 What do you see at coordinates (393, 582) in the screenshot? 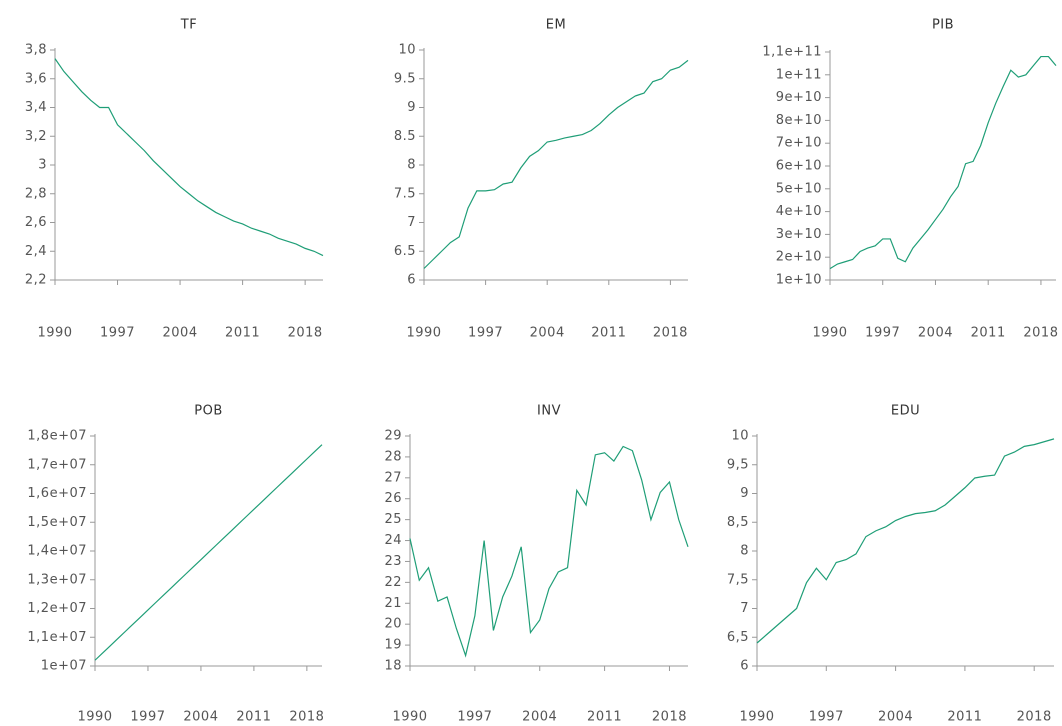
I see `y-tick-label: 22` at bounding box center [393, 582].